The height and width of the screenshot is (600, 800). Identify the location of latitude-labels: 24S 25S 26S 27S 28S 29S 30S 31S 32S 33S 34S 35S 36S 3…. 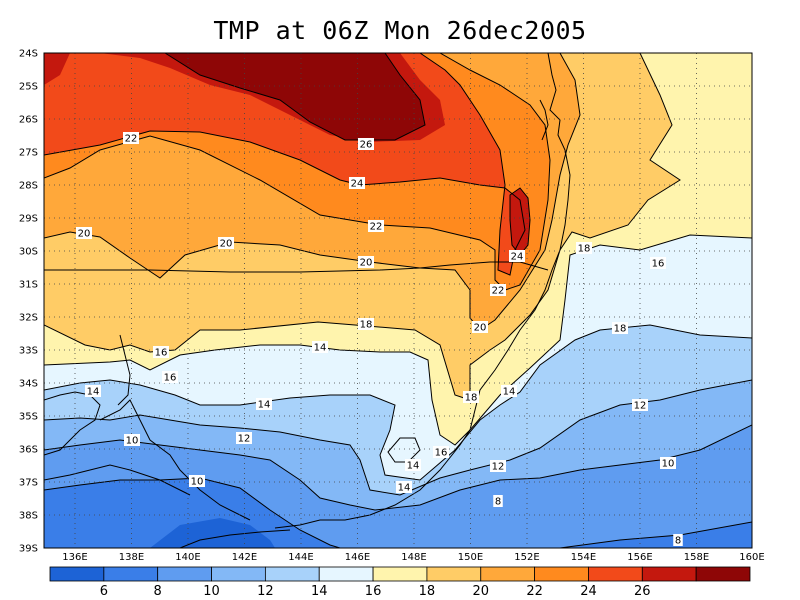
(28, 302).